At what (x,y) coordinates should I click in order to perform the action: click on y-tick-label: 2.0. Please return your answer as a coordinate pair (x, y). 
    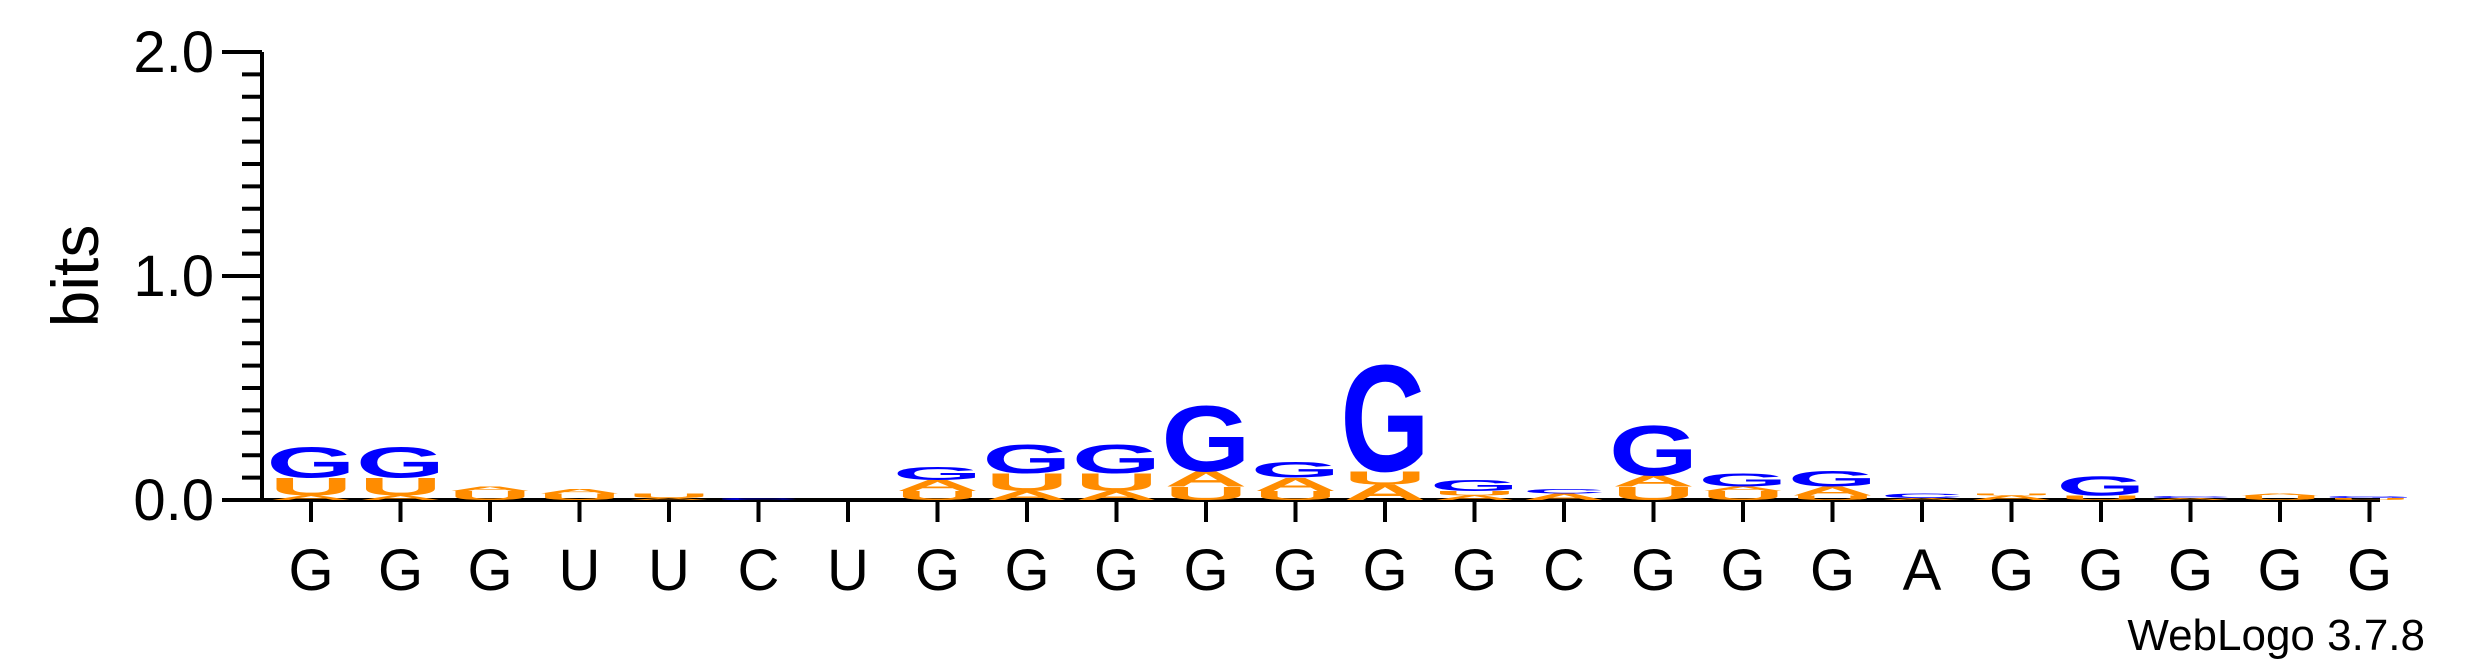
    Looking at the image, I should click on (173, 52).